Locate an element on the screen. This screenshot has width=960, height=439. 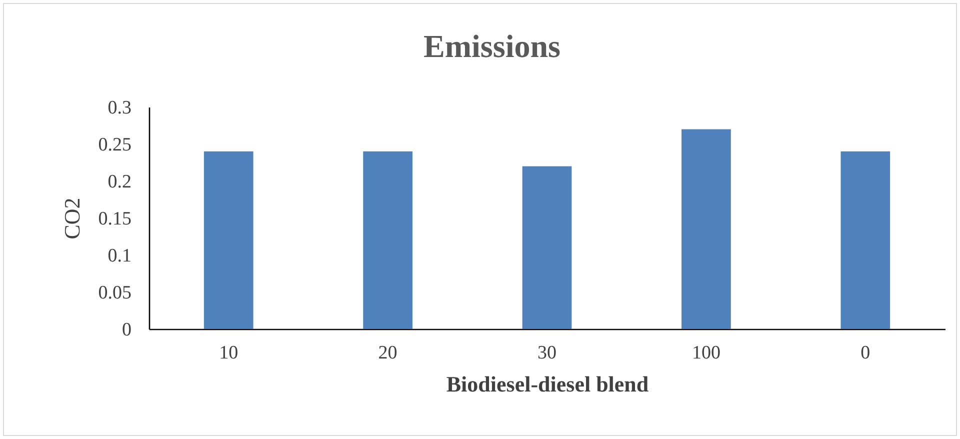
x-tick-label: 100 is located at coordinates (706, 353).